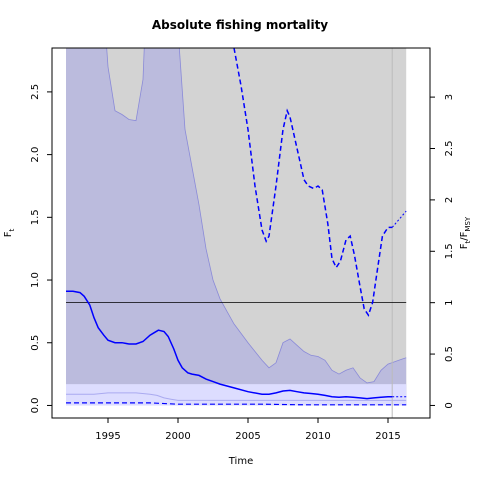  Describe the element at coordinates (248, 430) in the screenshot. I see `x-axis: 1995 2000 2005 2010 2015` at that location.